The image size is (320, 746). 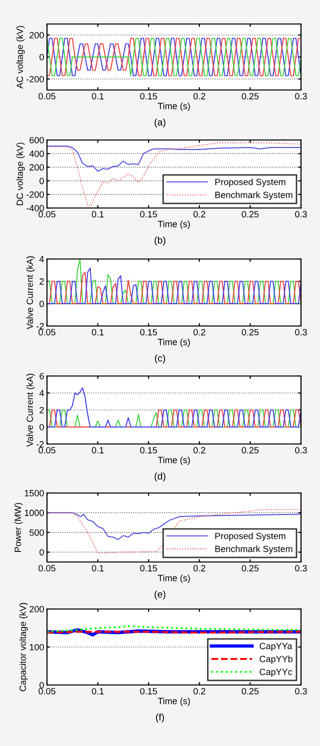 I want to click on y-tick-label: 500, so click(x=37, y=532).